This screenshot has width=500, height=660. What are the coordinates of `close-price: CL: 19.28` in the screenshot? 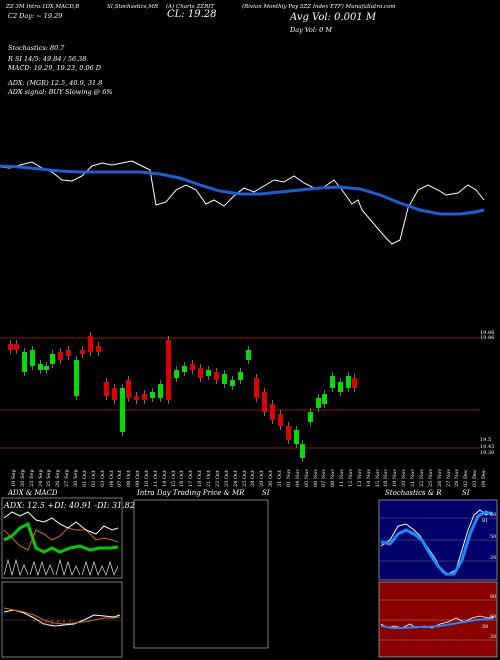 It's located at (192, 14).